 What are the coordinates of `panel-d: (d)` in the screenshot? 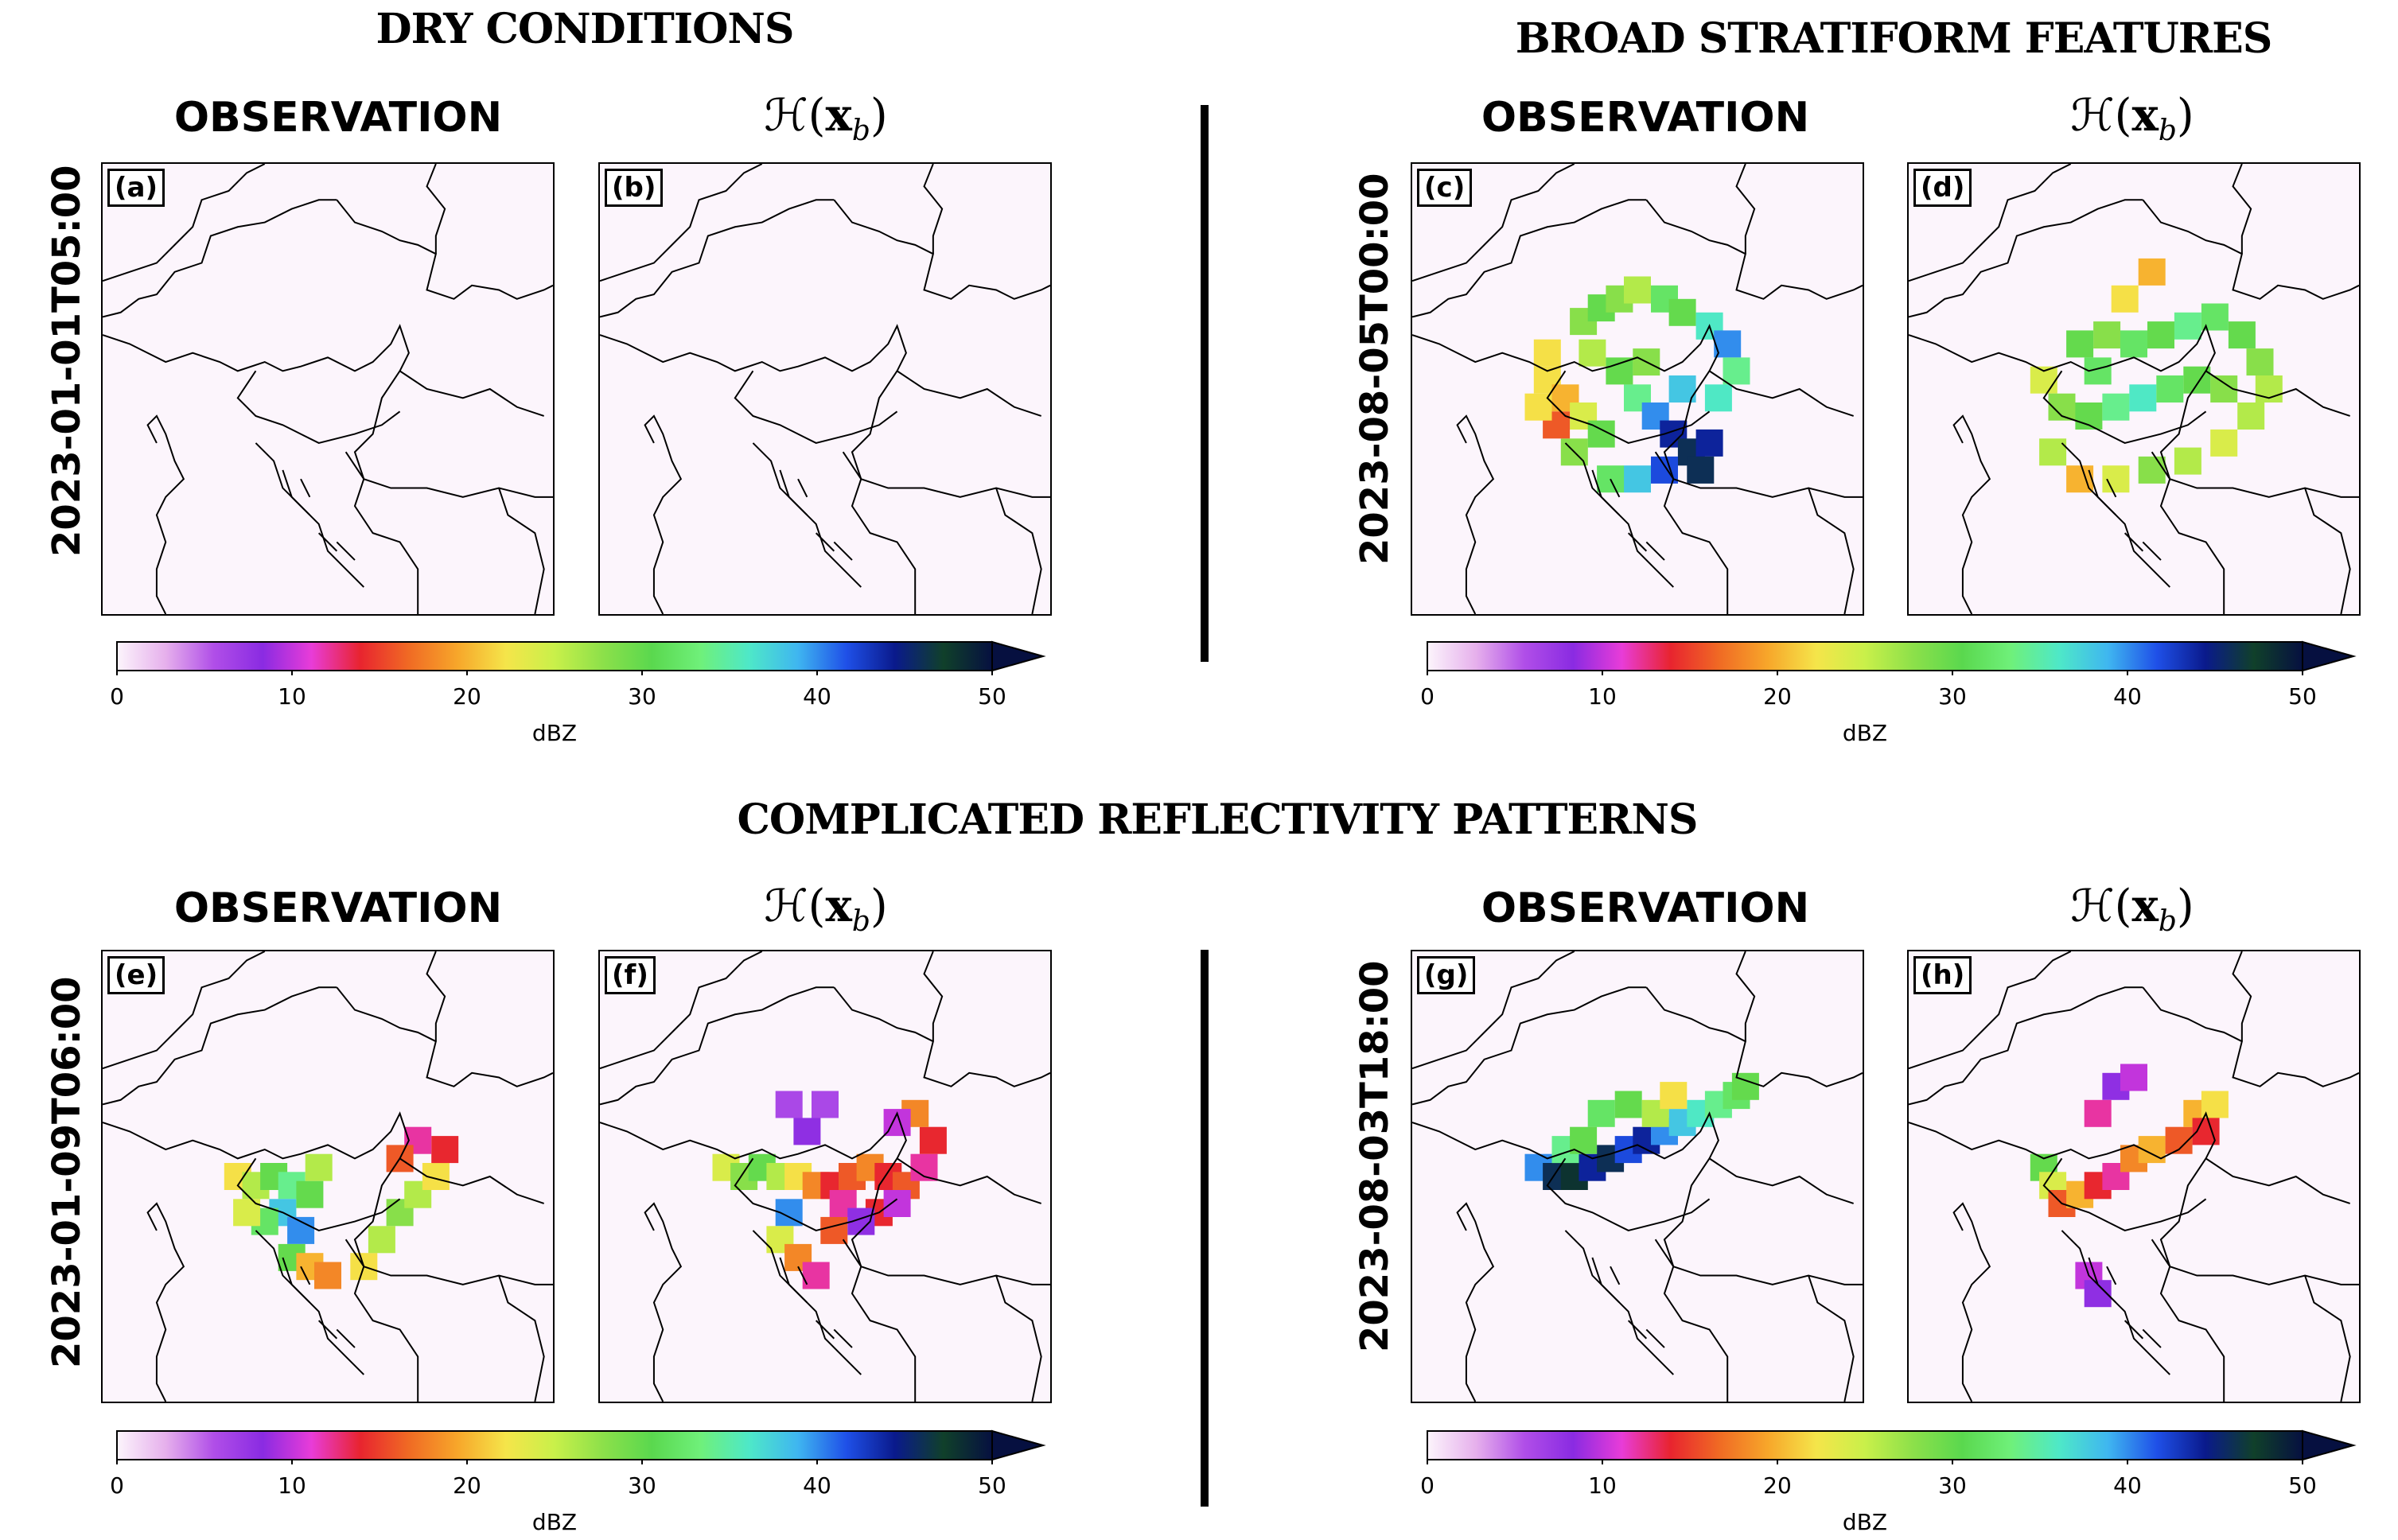 It's located at (2134, 389).